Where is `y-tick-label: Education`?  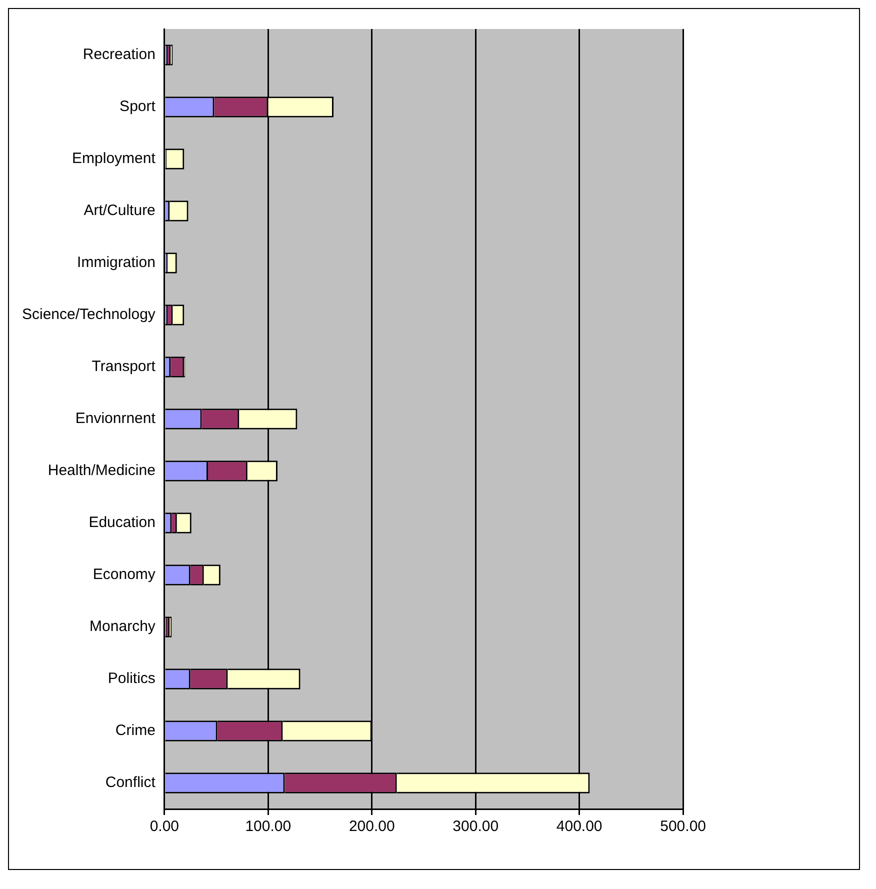 y-tick-label: Education is located at coordinates (122, 523).